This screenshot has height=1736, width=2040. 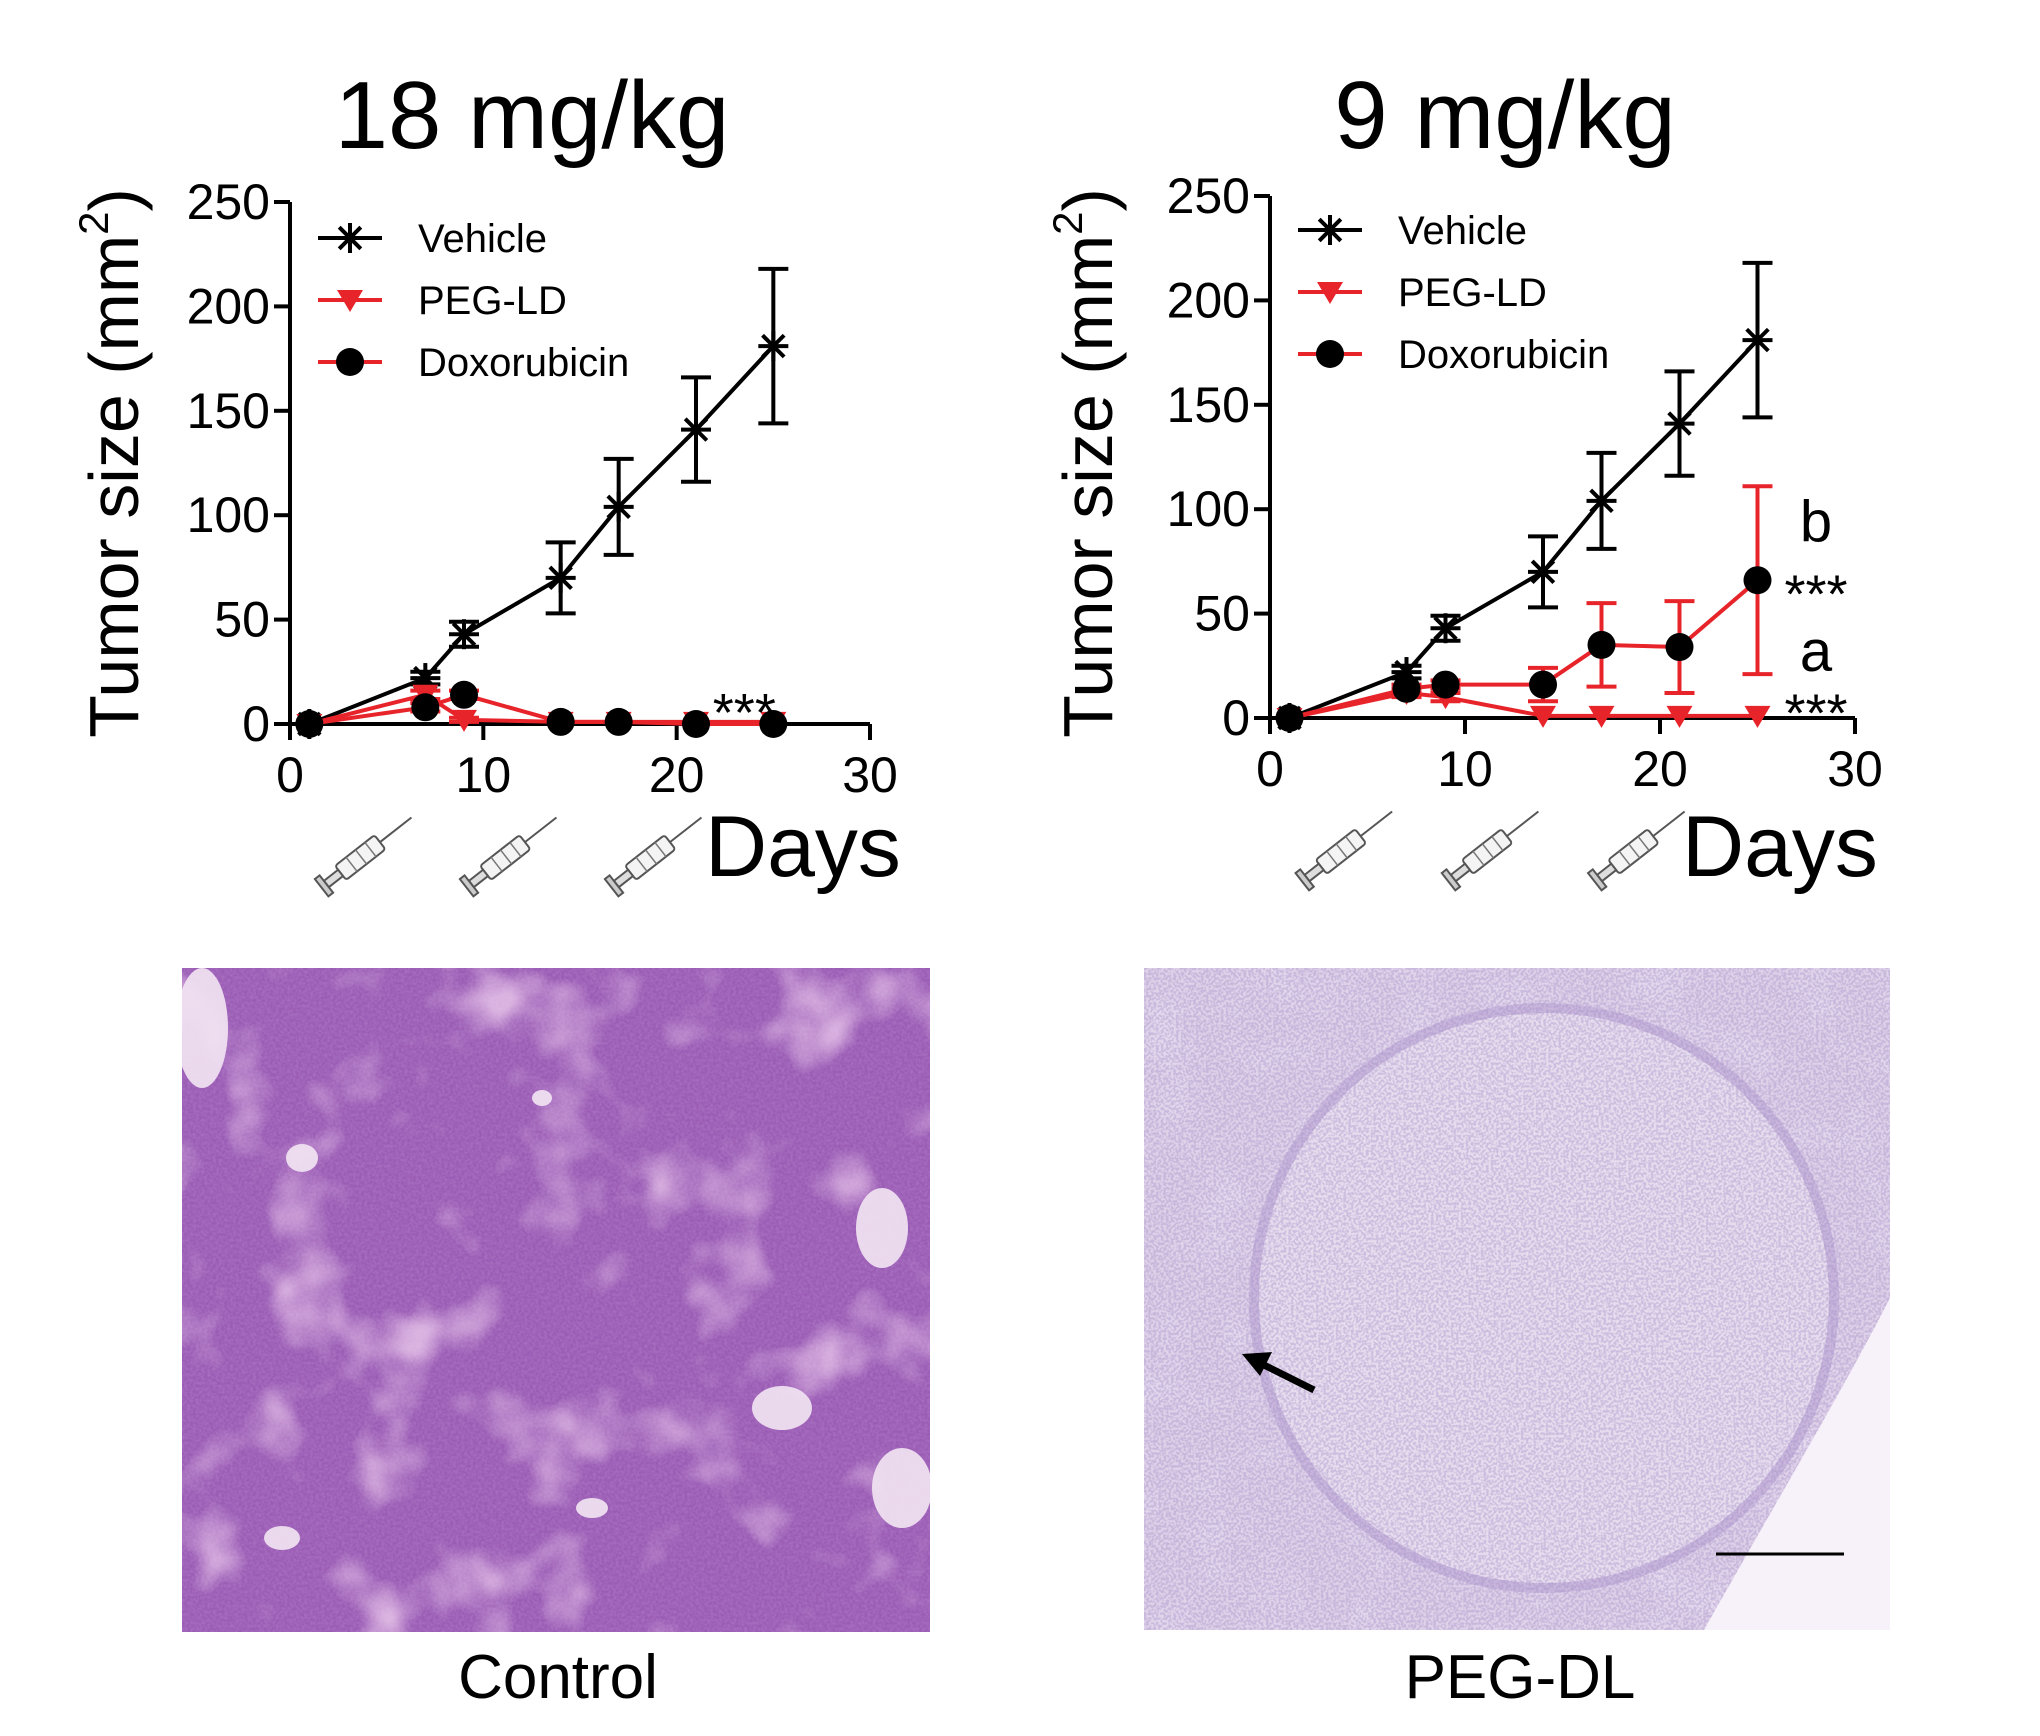 I want to click on peg-dl-histology-image, so click(x=1517, y=1299).